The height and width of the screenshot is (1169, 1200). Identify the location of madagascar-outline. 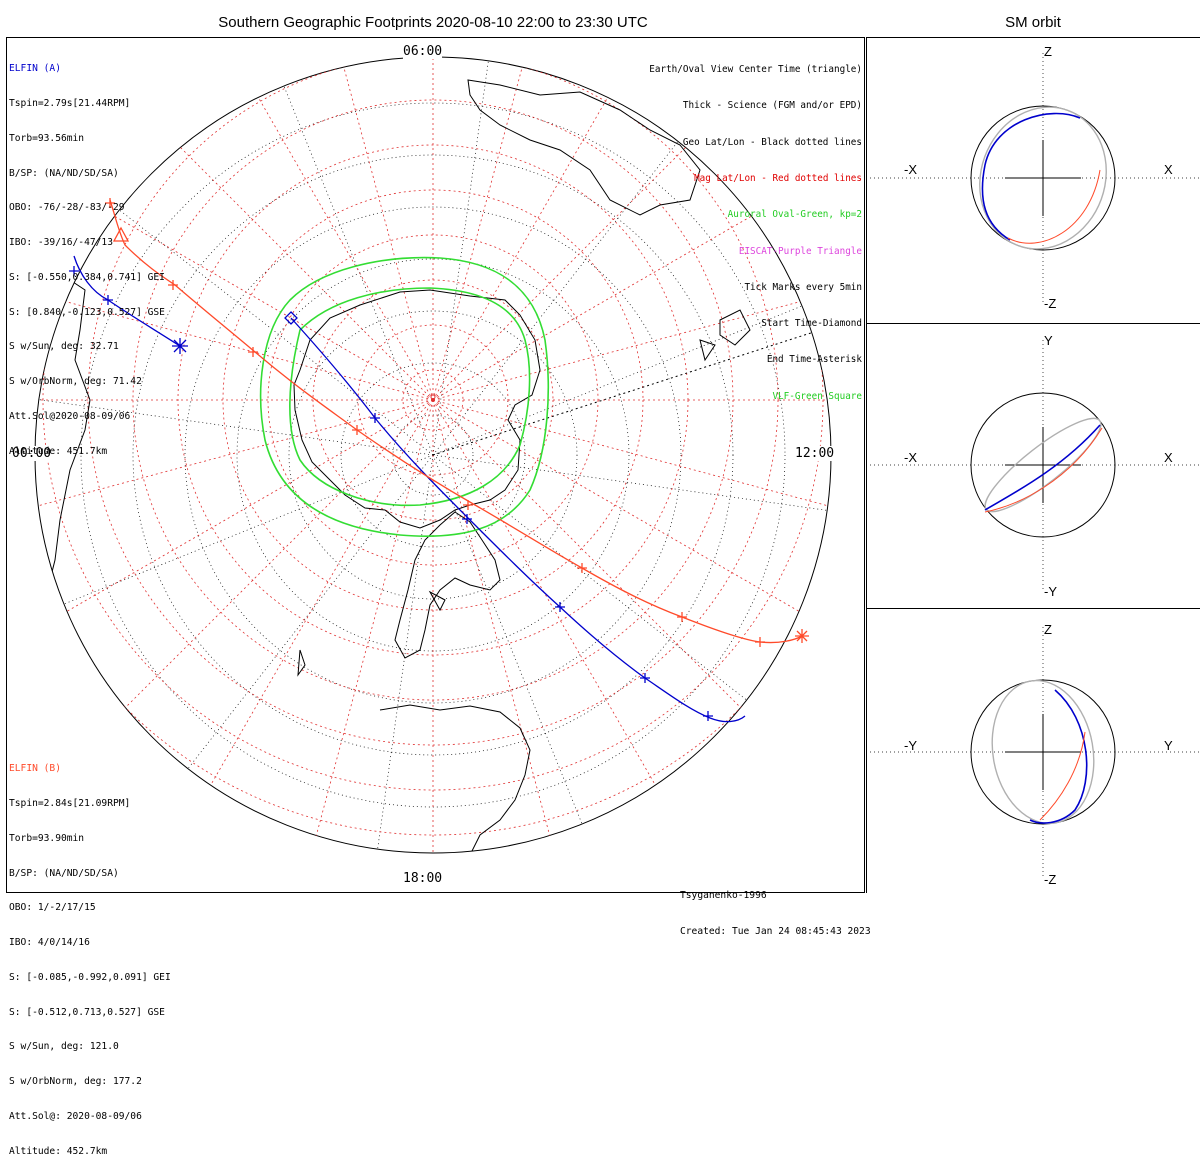
(301, 663).